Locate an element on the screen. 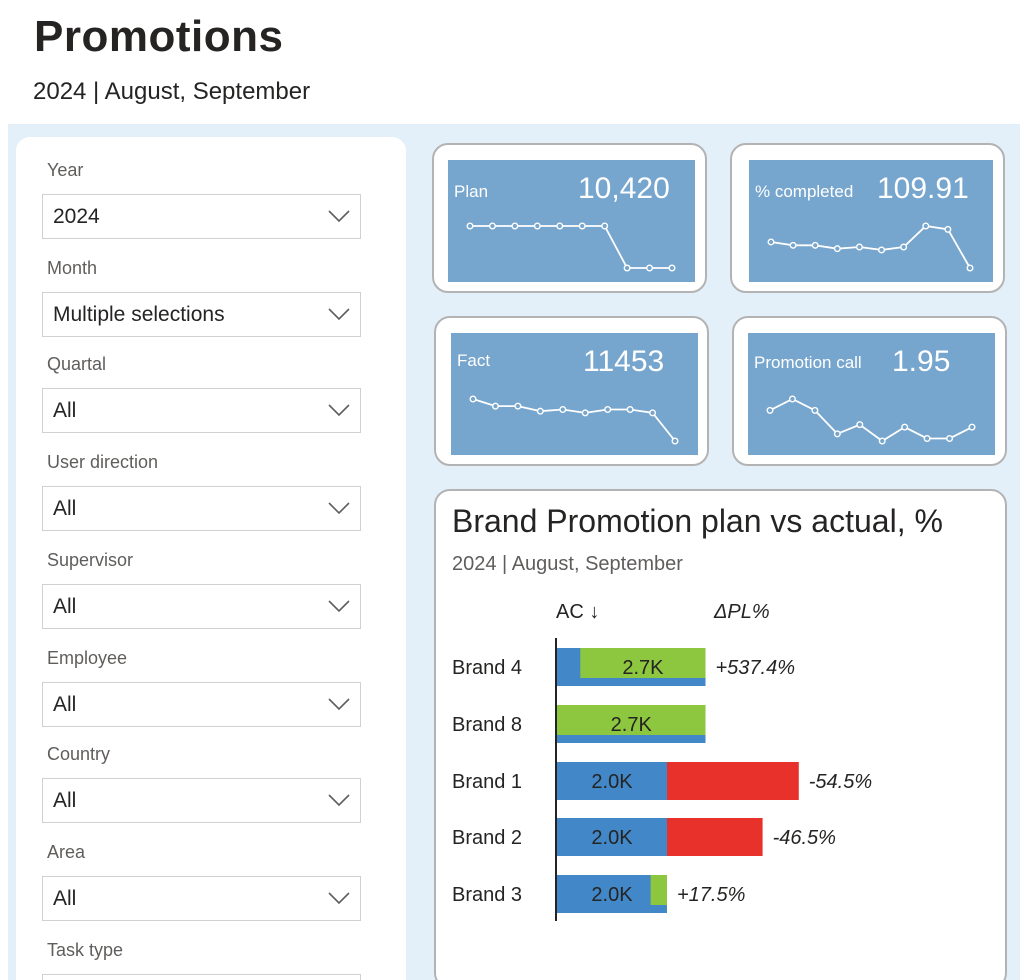  kpi-tile-fact: Fact 11453 is located at coordinates (574, 394).